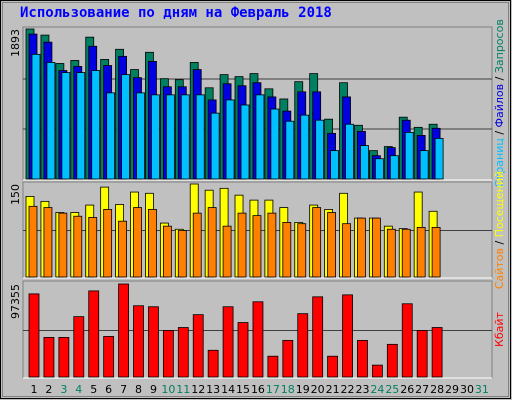 The width and height of the screenshot is (512, 400). I want to click on legend-entry: Посещений, so click(499, 206).